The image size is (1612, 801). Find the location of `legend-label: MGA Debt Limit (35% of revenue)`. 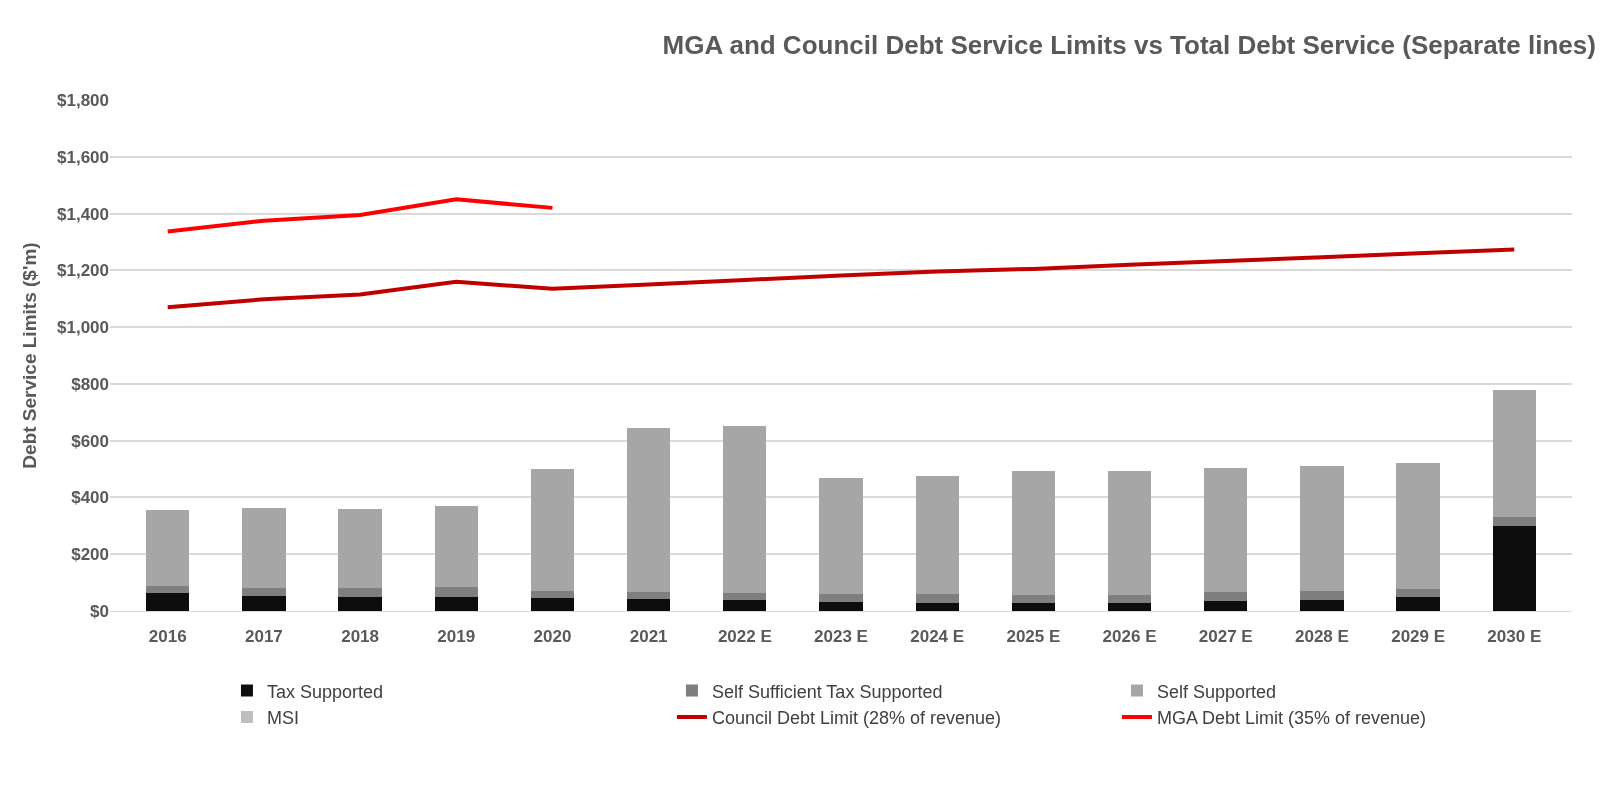

legend-label: MGA Debt Limit (35% of revenue) is located at coordinates (1291, 717).